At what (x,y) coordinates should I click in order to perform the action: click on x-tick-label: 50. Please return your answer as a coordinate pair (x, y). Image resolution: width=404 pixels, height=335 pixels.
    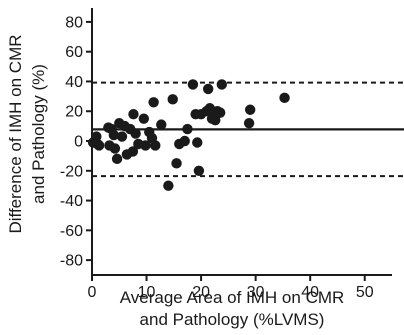
    Looking at the image, I should click on (365, 292).